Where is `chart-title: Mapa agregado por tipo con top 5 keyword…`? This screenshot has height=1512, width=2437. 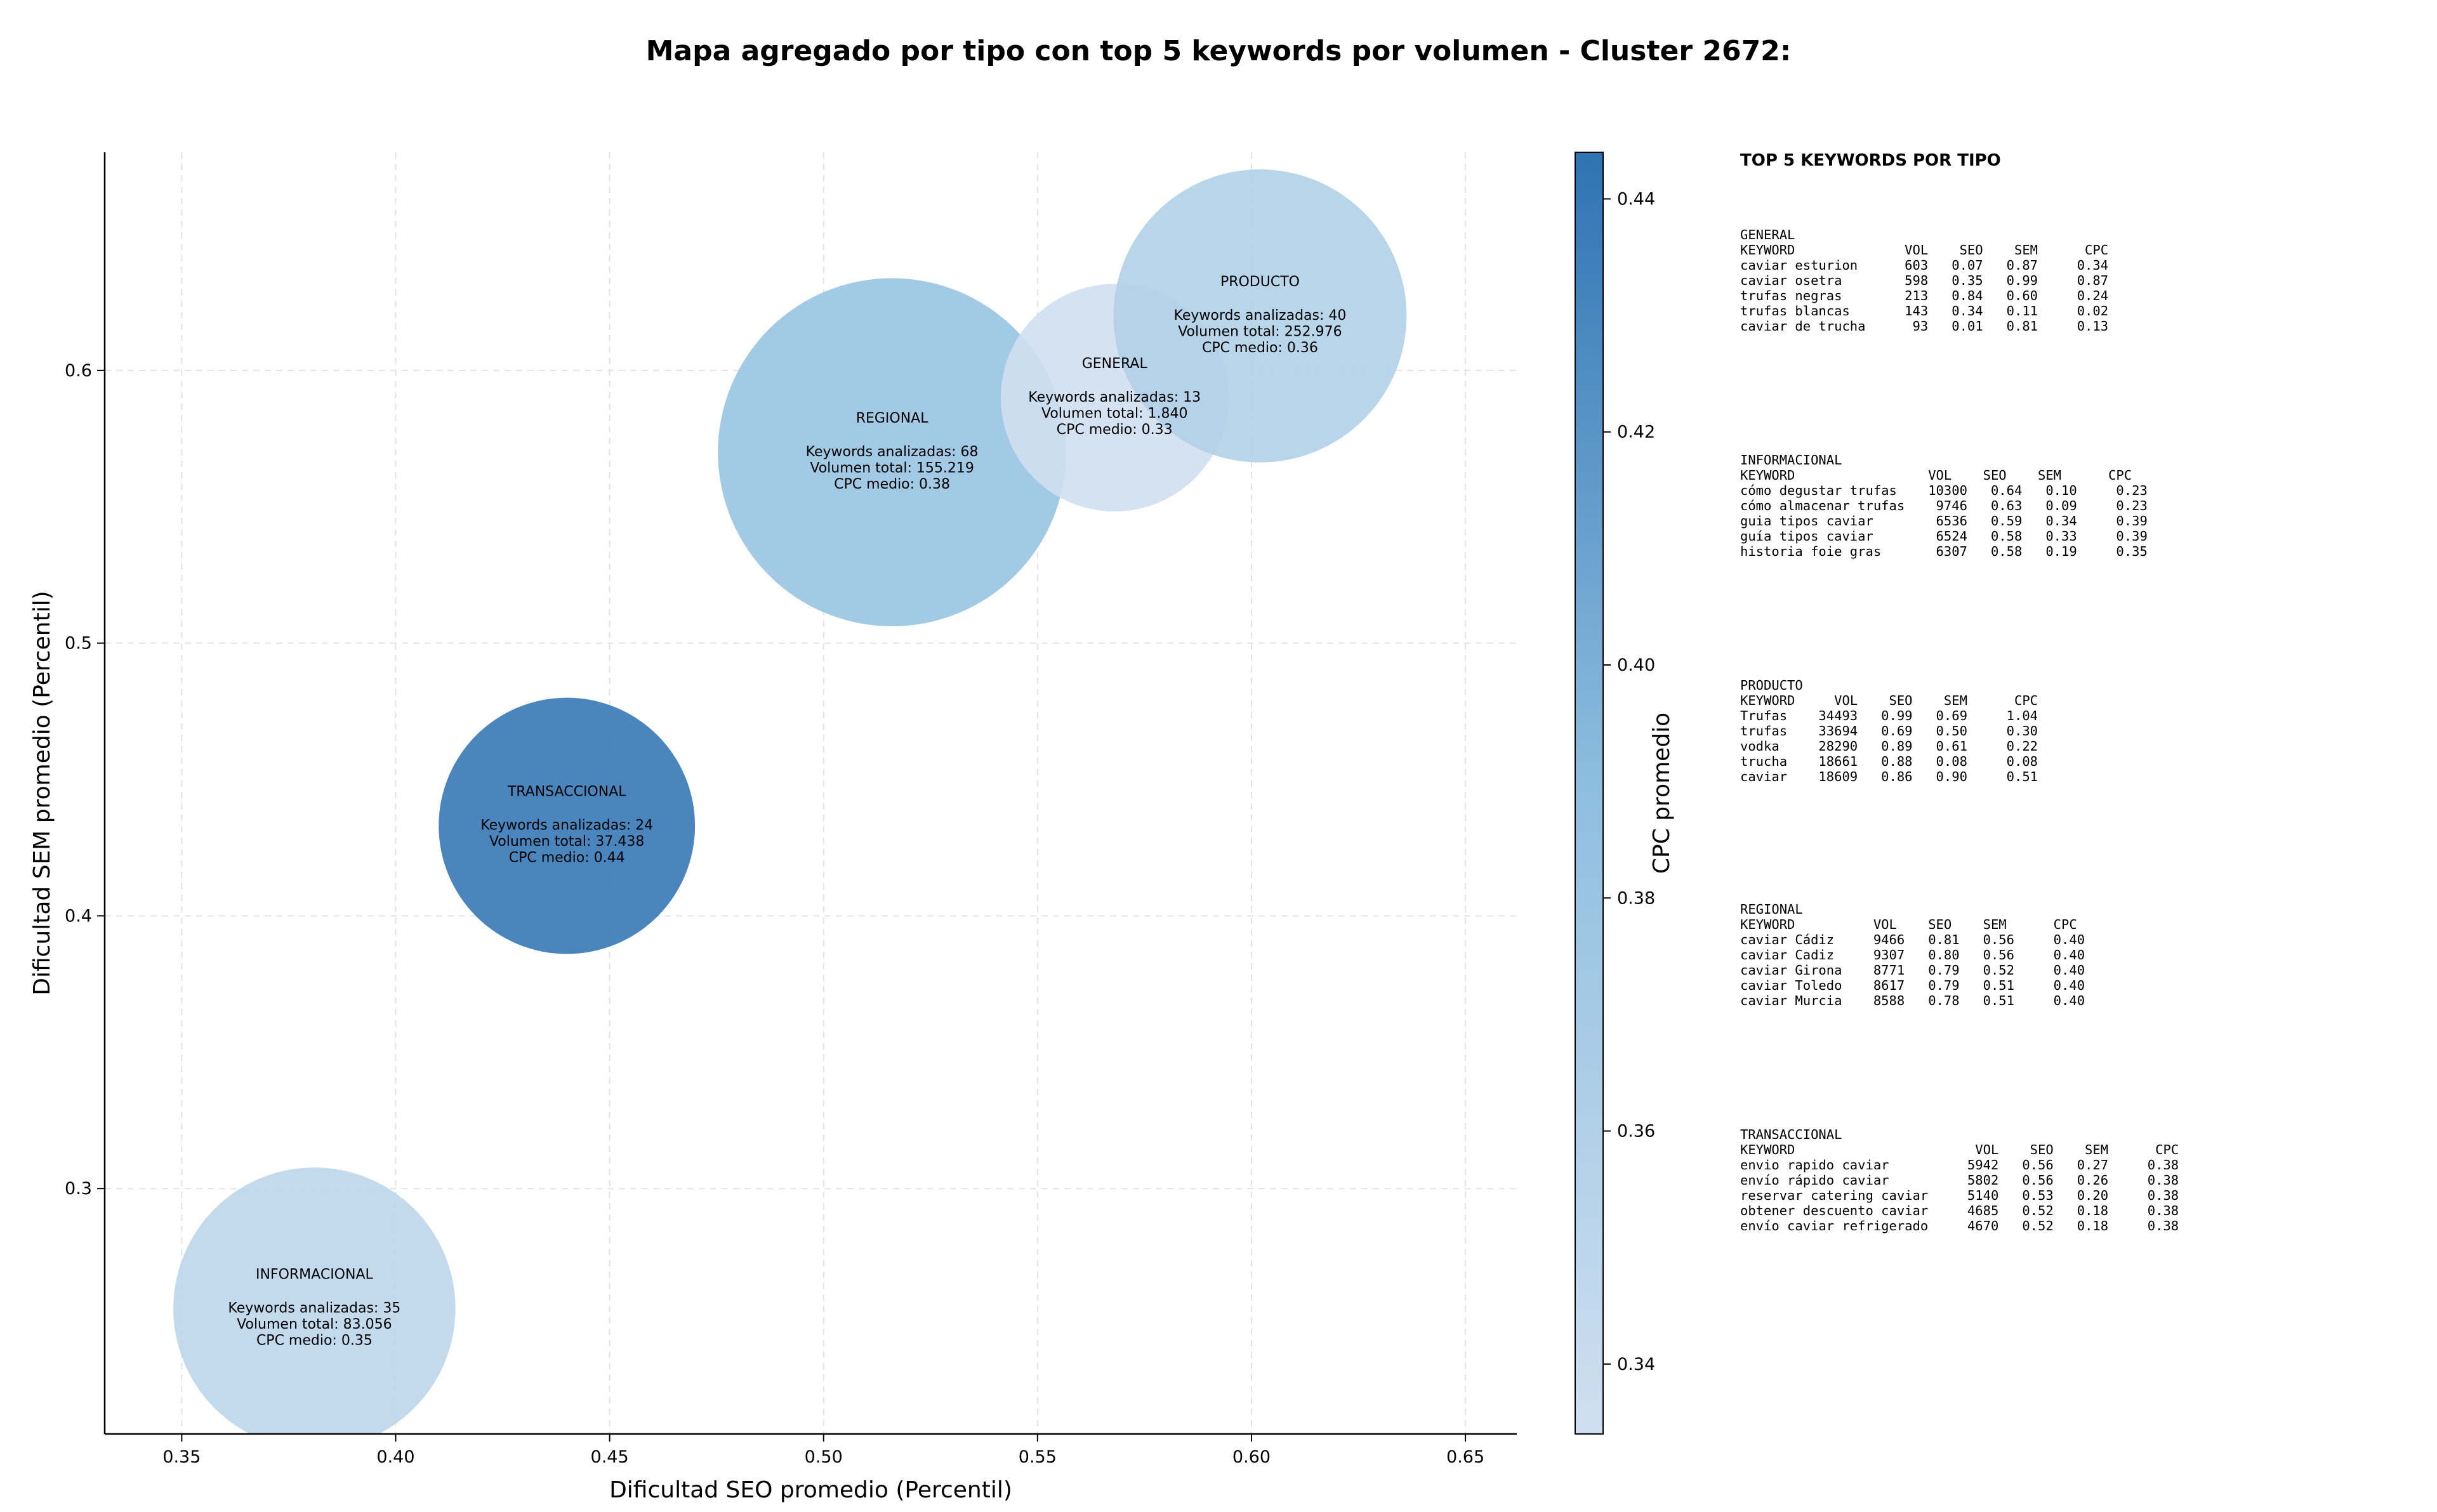 chart-title: Mapa agregado por tipo con top 5 keyword… is located at coordinates (1218, 51).